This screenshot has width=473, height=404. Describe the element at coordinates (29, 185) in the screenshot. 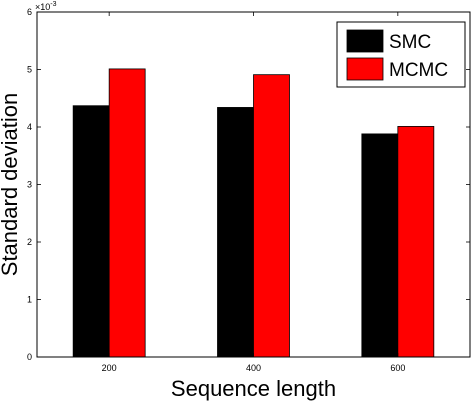

I see `y-tick-label: 3` at that location.